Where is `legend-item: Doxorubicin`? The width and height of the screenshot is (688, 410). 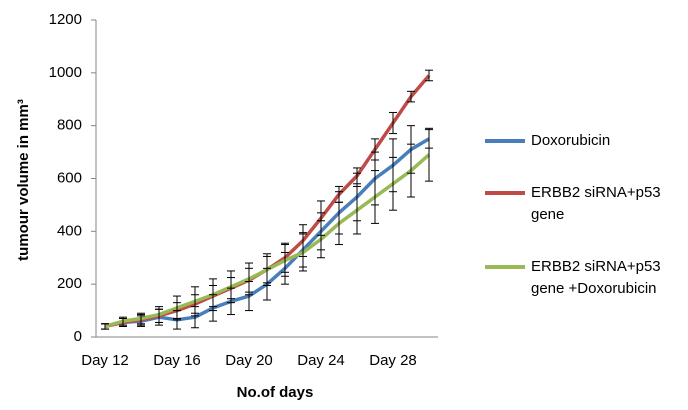
legend-item: Doxorubicin is located at coordinates (585, 141).